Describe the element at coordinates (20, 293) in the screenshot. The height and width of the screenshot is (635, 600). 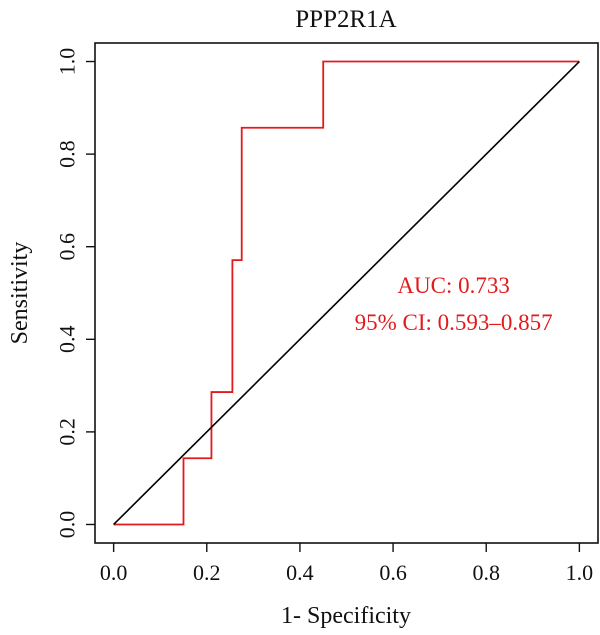
I see `y-axis-label: Sensitivity` at that location.